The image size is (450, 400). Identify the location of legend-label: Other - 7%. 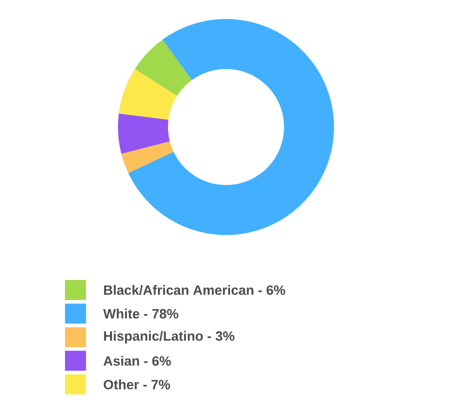
(137, 384).